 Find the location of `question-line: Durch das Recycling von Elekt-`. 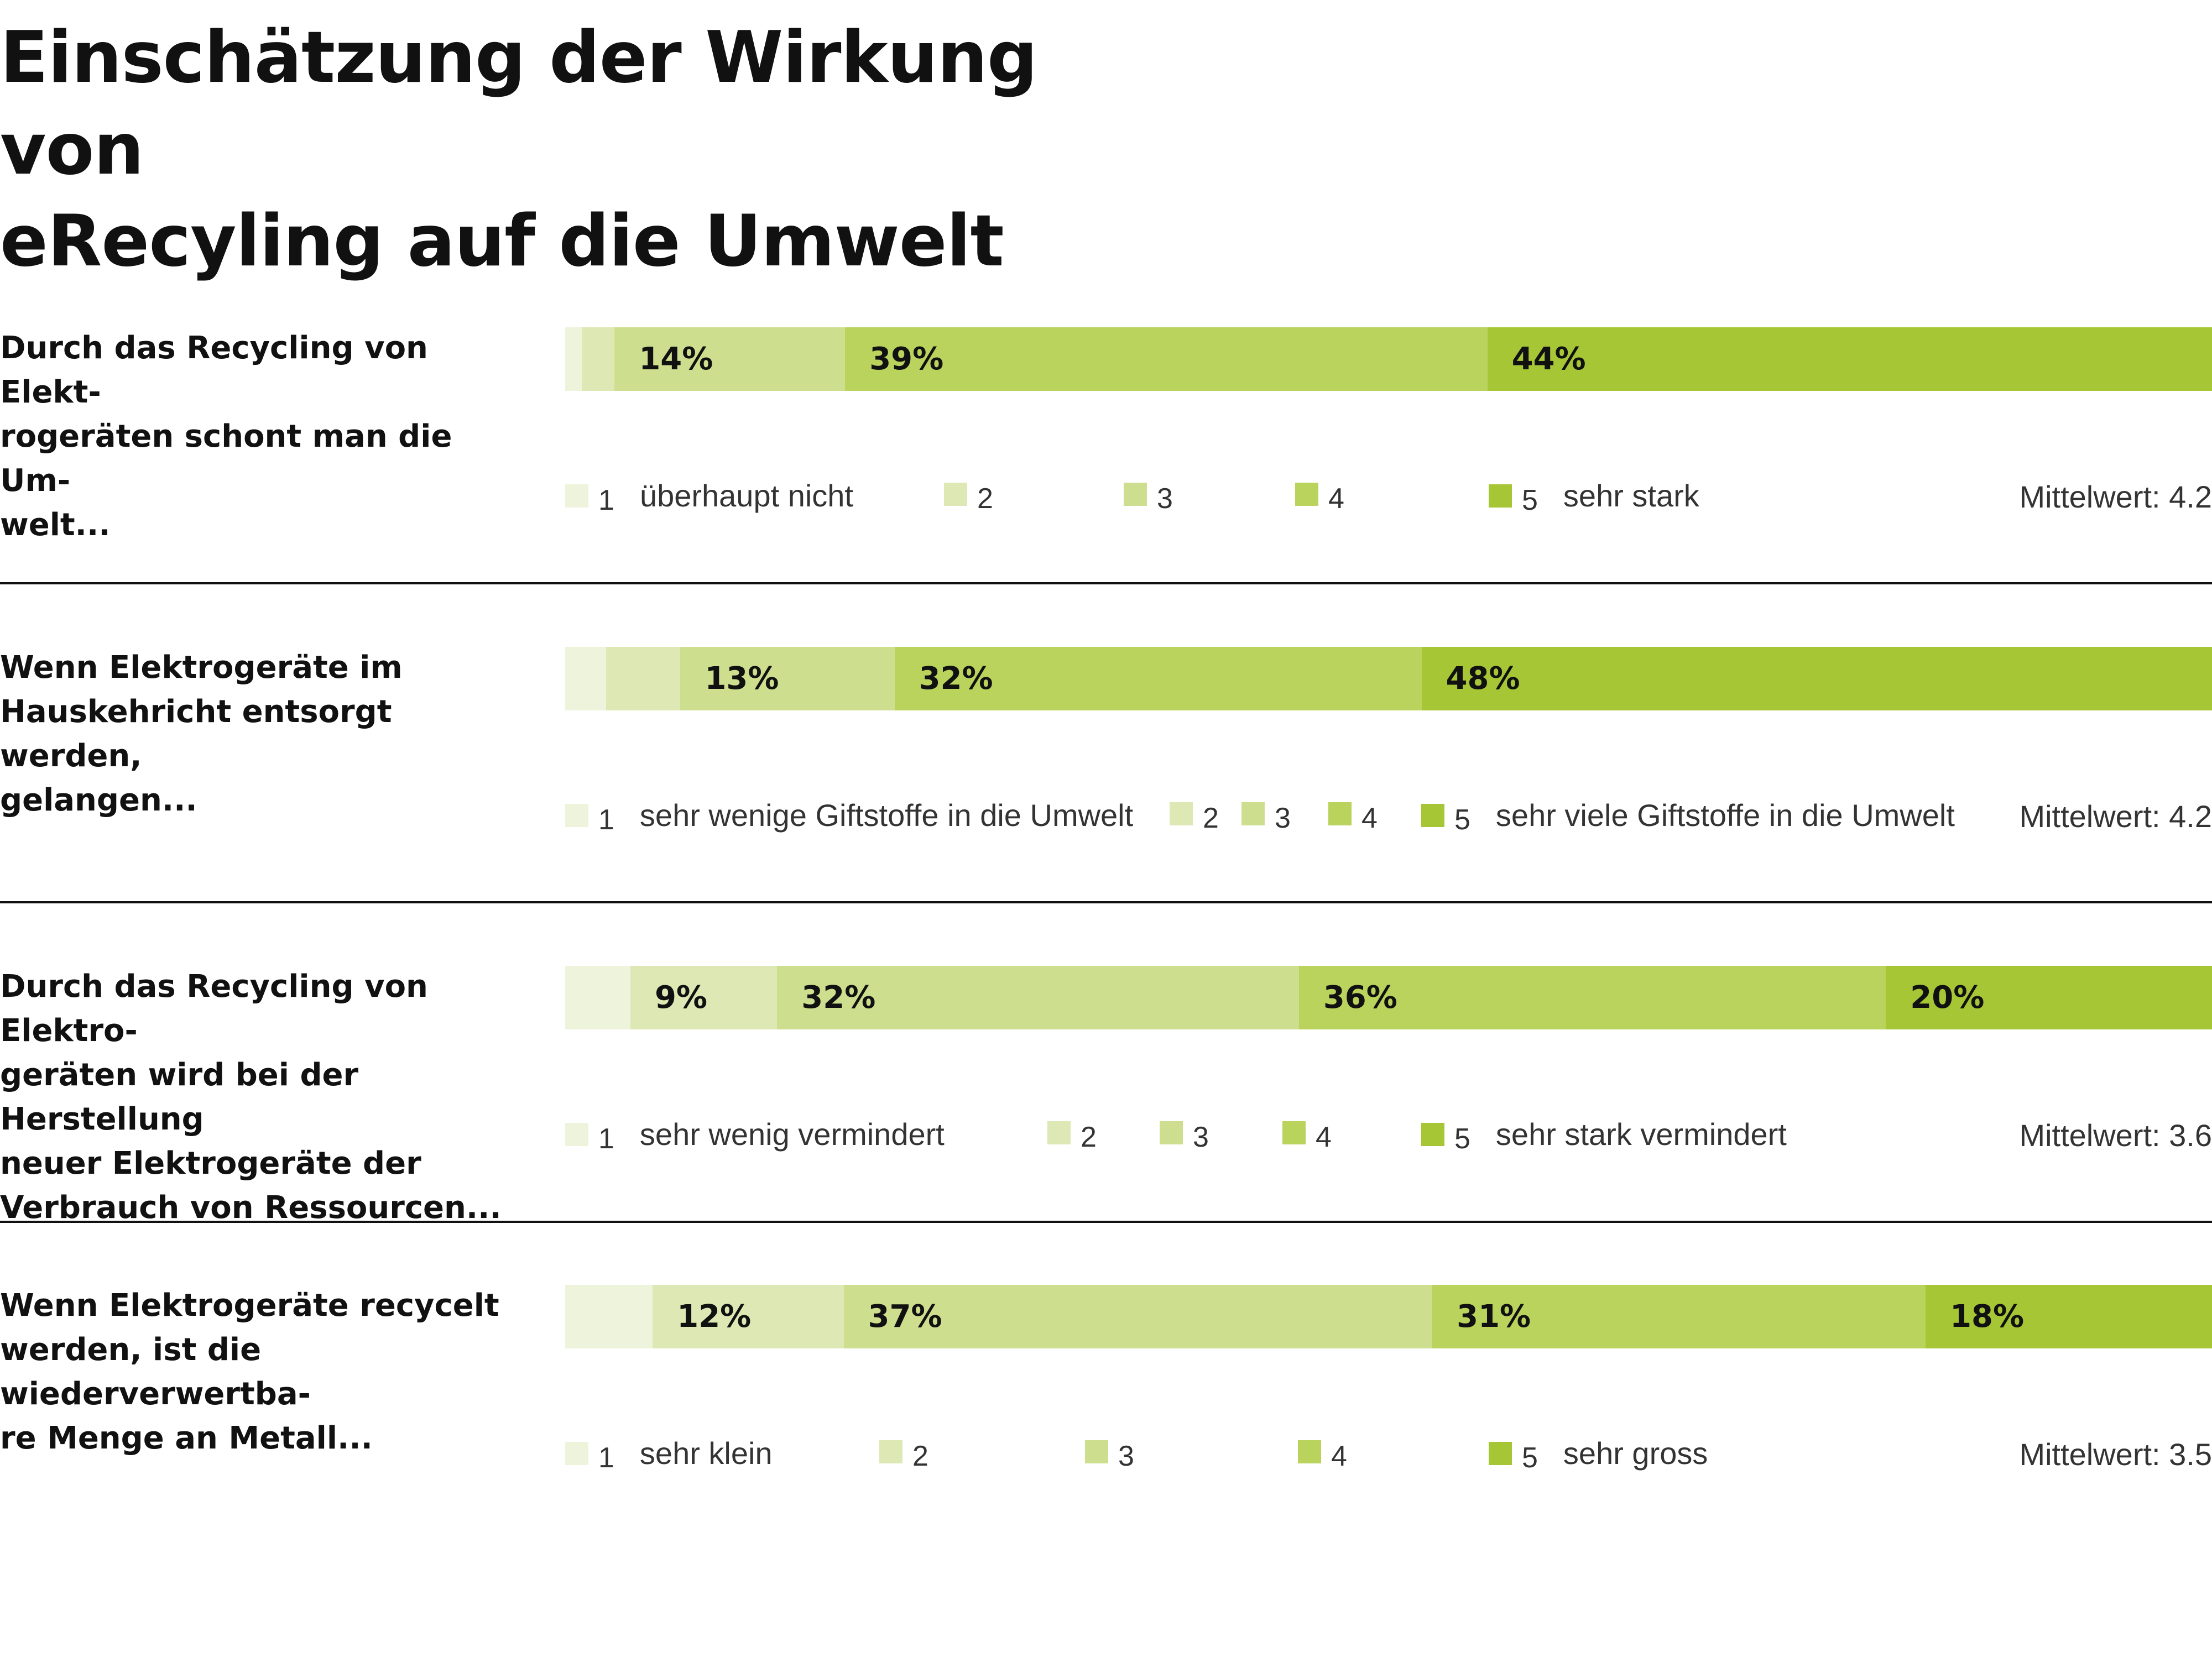

question-line: Durch das Recycling von Elekt- is located at coordinates (214, 370).